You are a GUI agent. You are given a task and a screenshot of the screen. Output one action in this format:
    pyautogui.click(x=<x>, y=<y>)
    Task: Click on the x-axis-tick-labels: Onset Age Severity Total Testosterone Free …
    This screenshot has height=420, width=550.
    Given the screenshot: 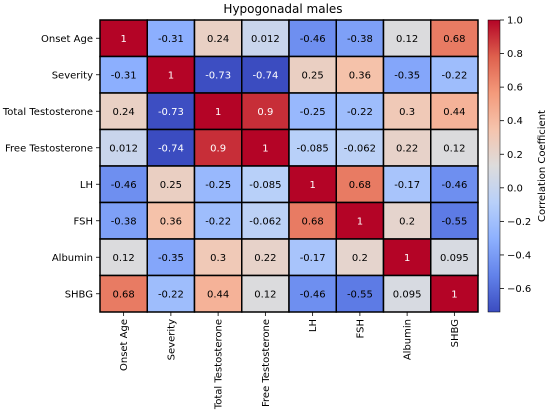 What is the action you would take?
    pyautogui.click(x=290, y=361)
    